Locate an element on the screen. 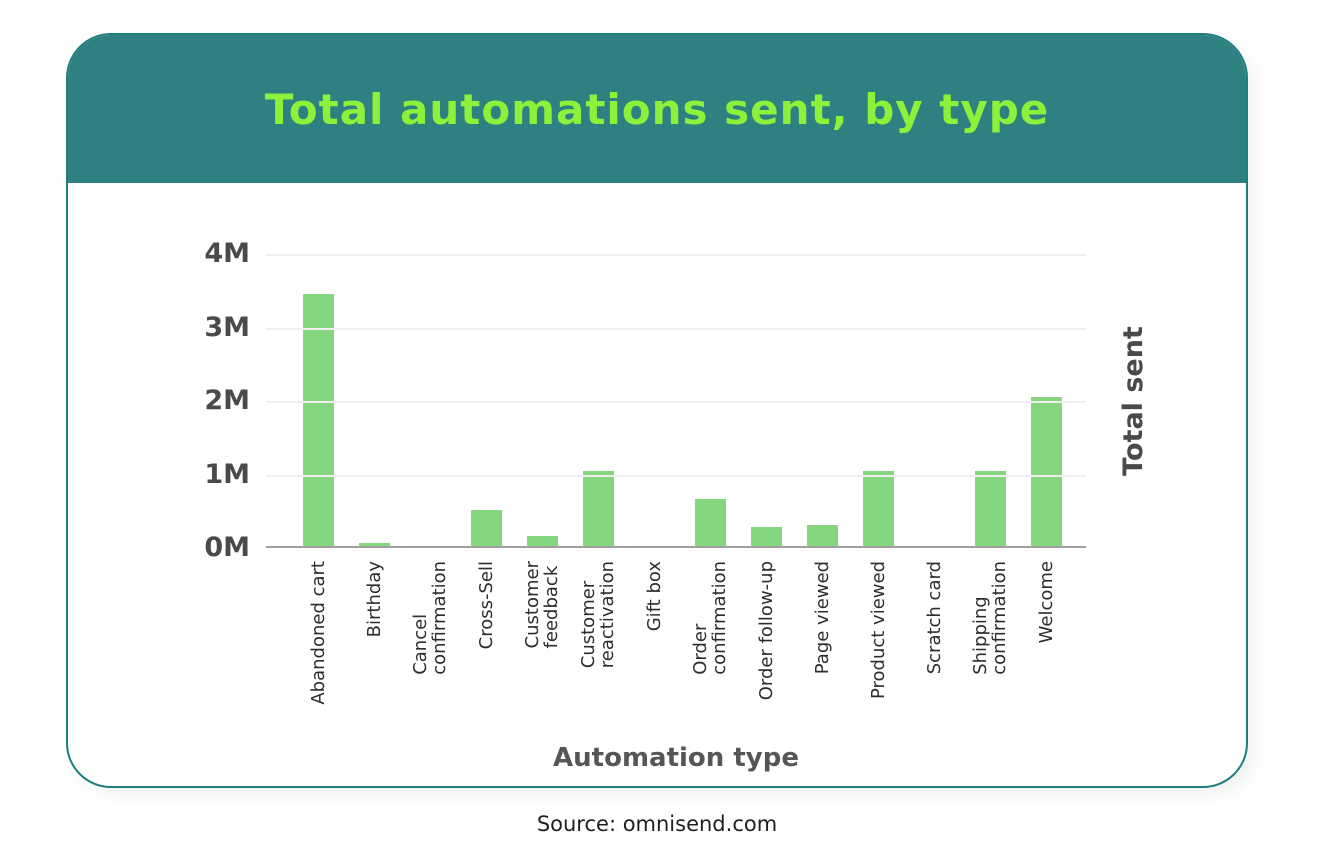 This screenshot has height=864, width=1340. x-label-cell: Gift box is located at coordinates (654, 656).